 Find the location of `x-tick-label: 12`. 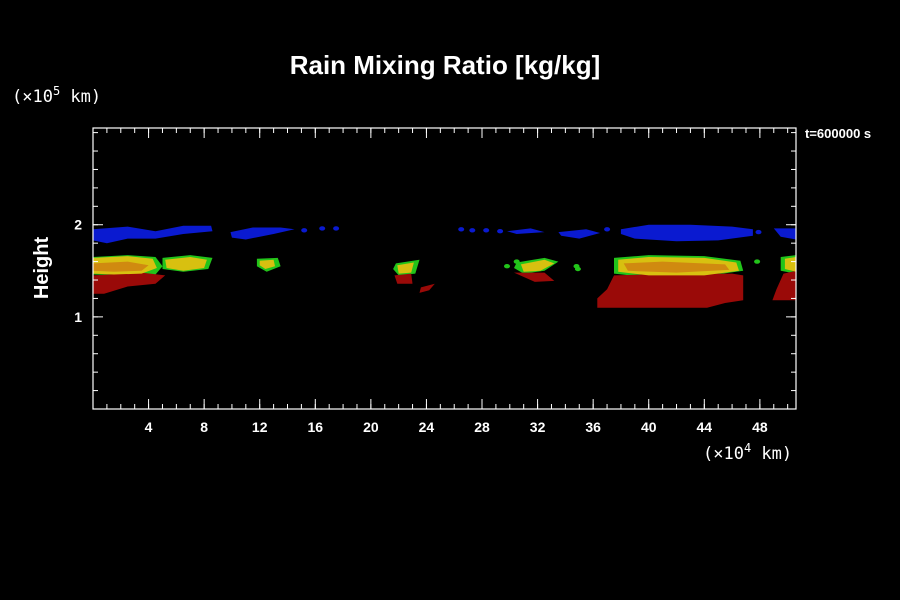

x-tick-label: 12 is located at coordinates (260, 427).